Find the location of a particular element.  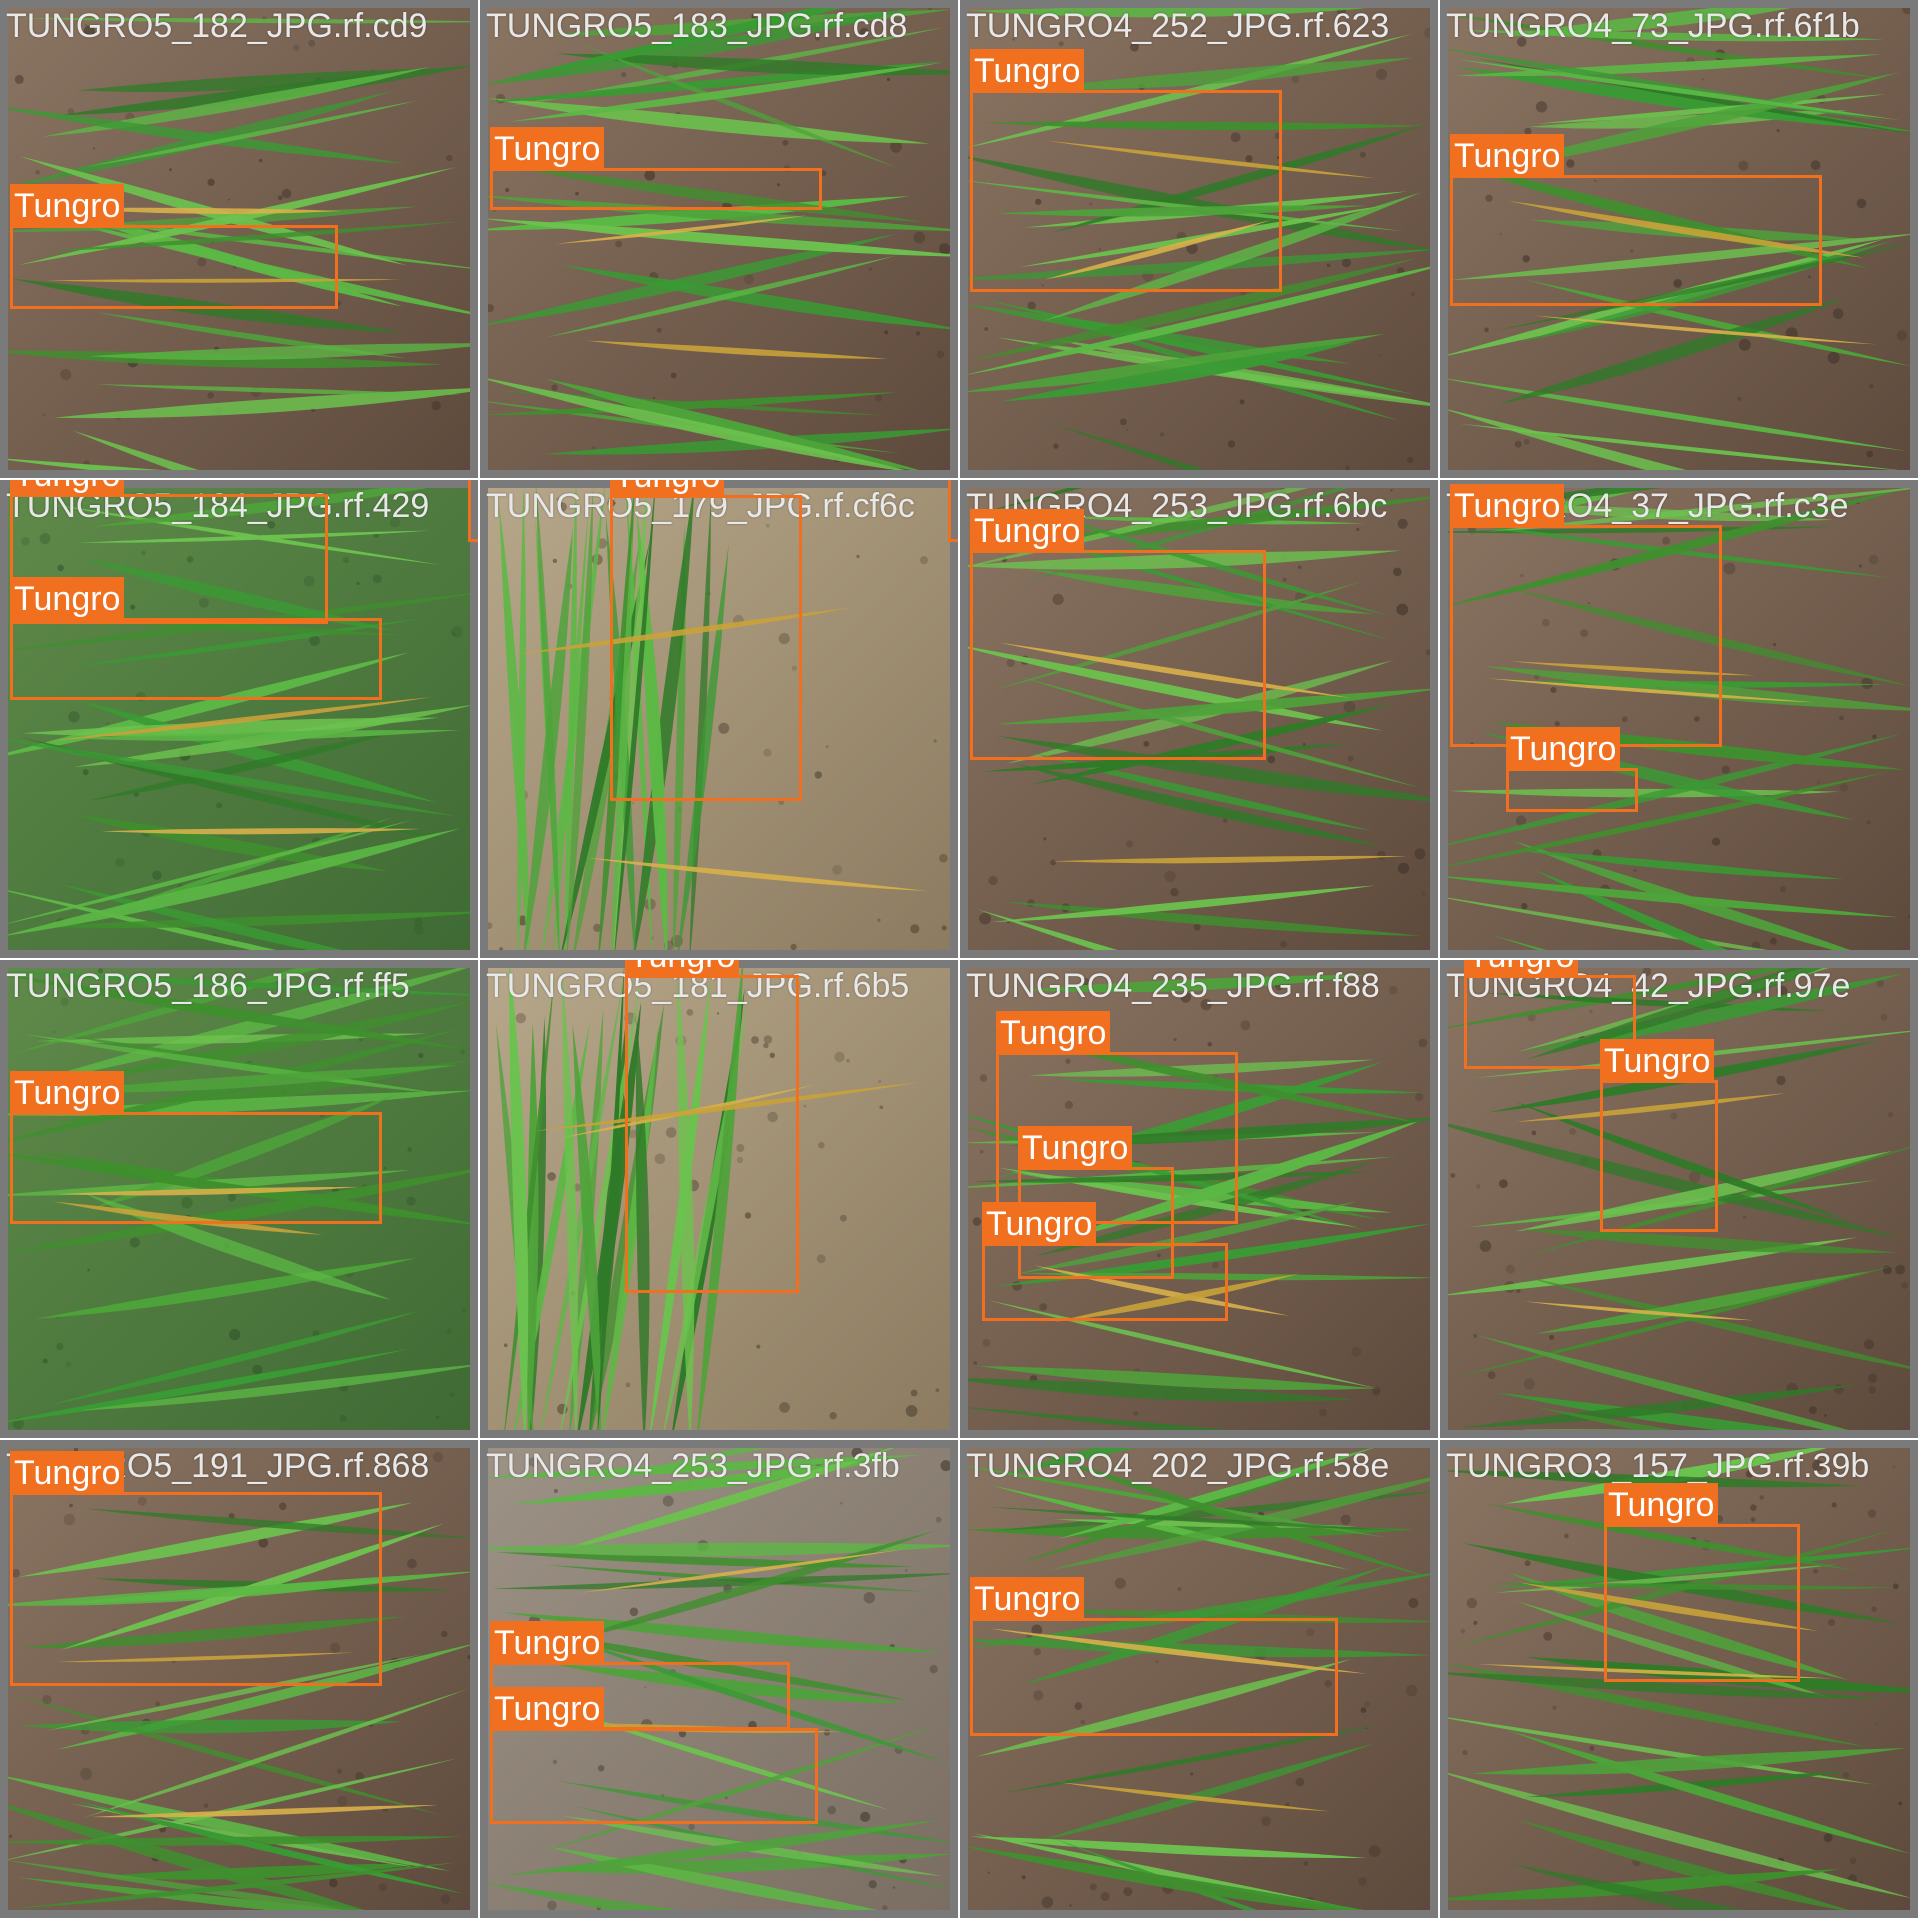

tile-image is located at coordinates (239, 1679).